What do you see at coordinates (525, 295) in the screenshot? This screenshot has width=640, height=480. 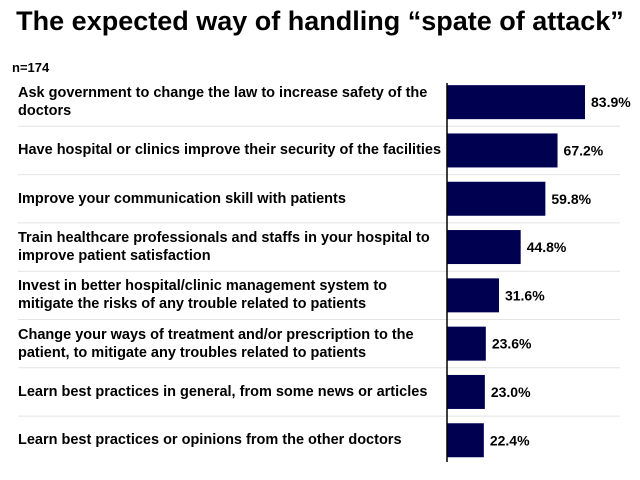 I see `data-label: 31.6%` at bounding box center [525, 295].